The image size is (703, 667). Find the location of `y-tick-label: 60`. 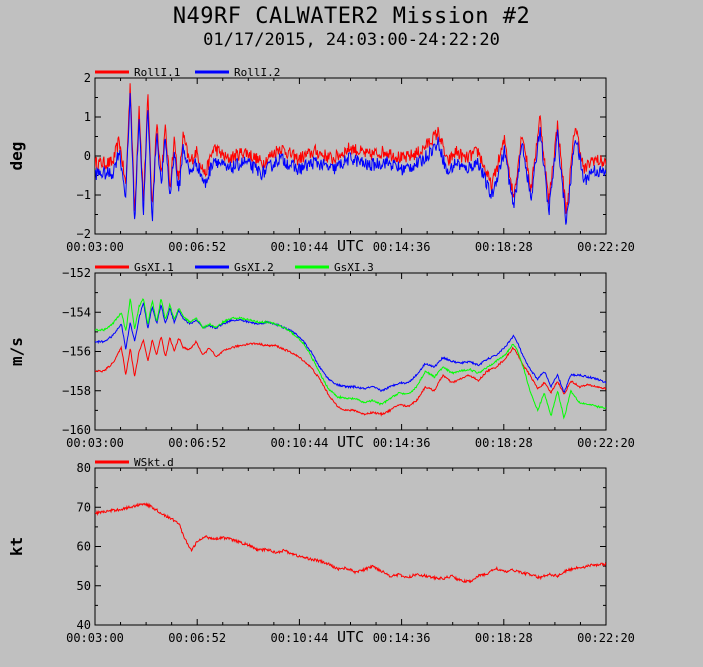

y-tick-label: 60 is located at coordinates (84, 547).